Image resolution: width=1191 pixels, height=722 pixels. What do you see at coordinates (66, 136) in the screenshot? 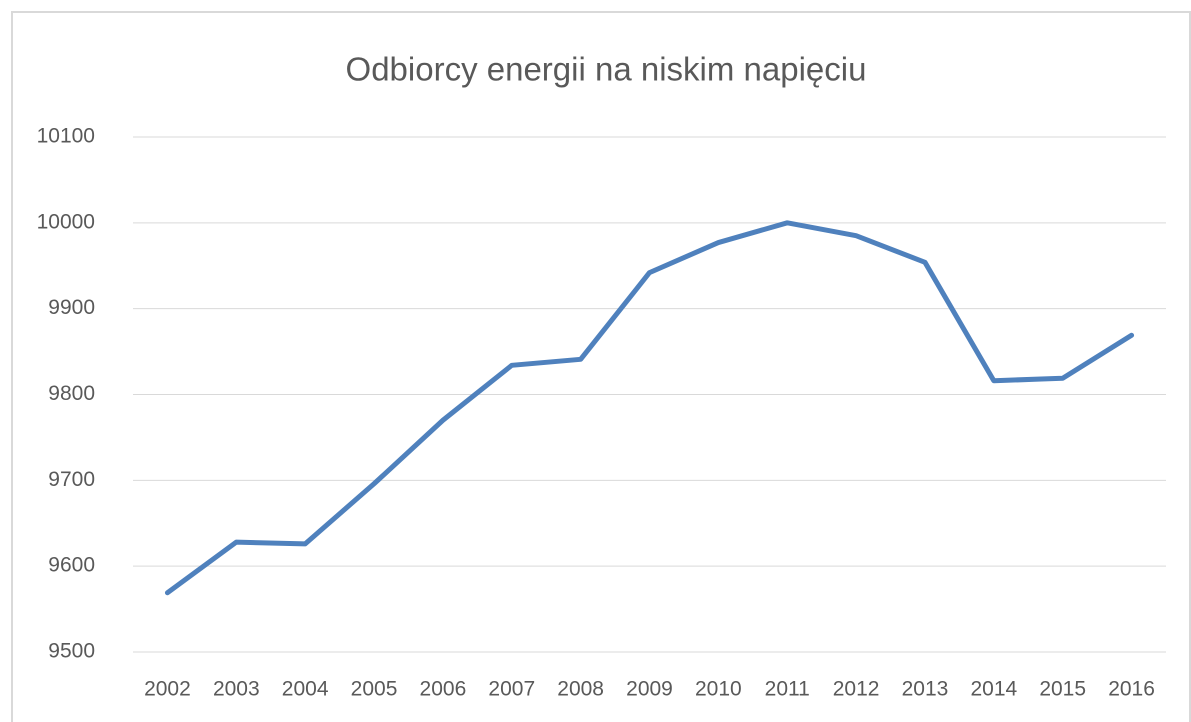
I see `y-tick-label: 10100` at bounding box center [66, 136].